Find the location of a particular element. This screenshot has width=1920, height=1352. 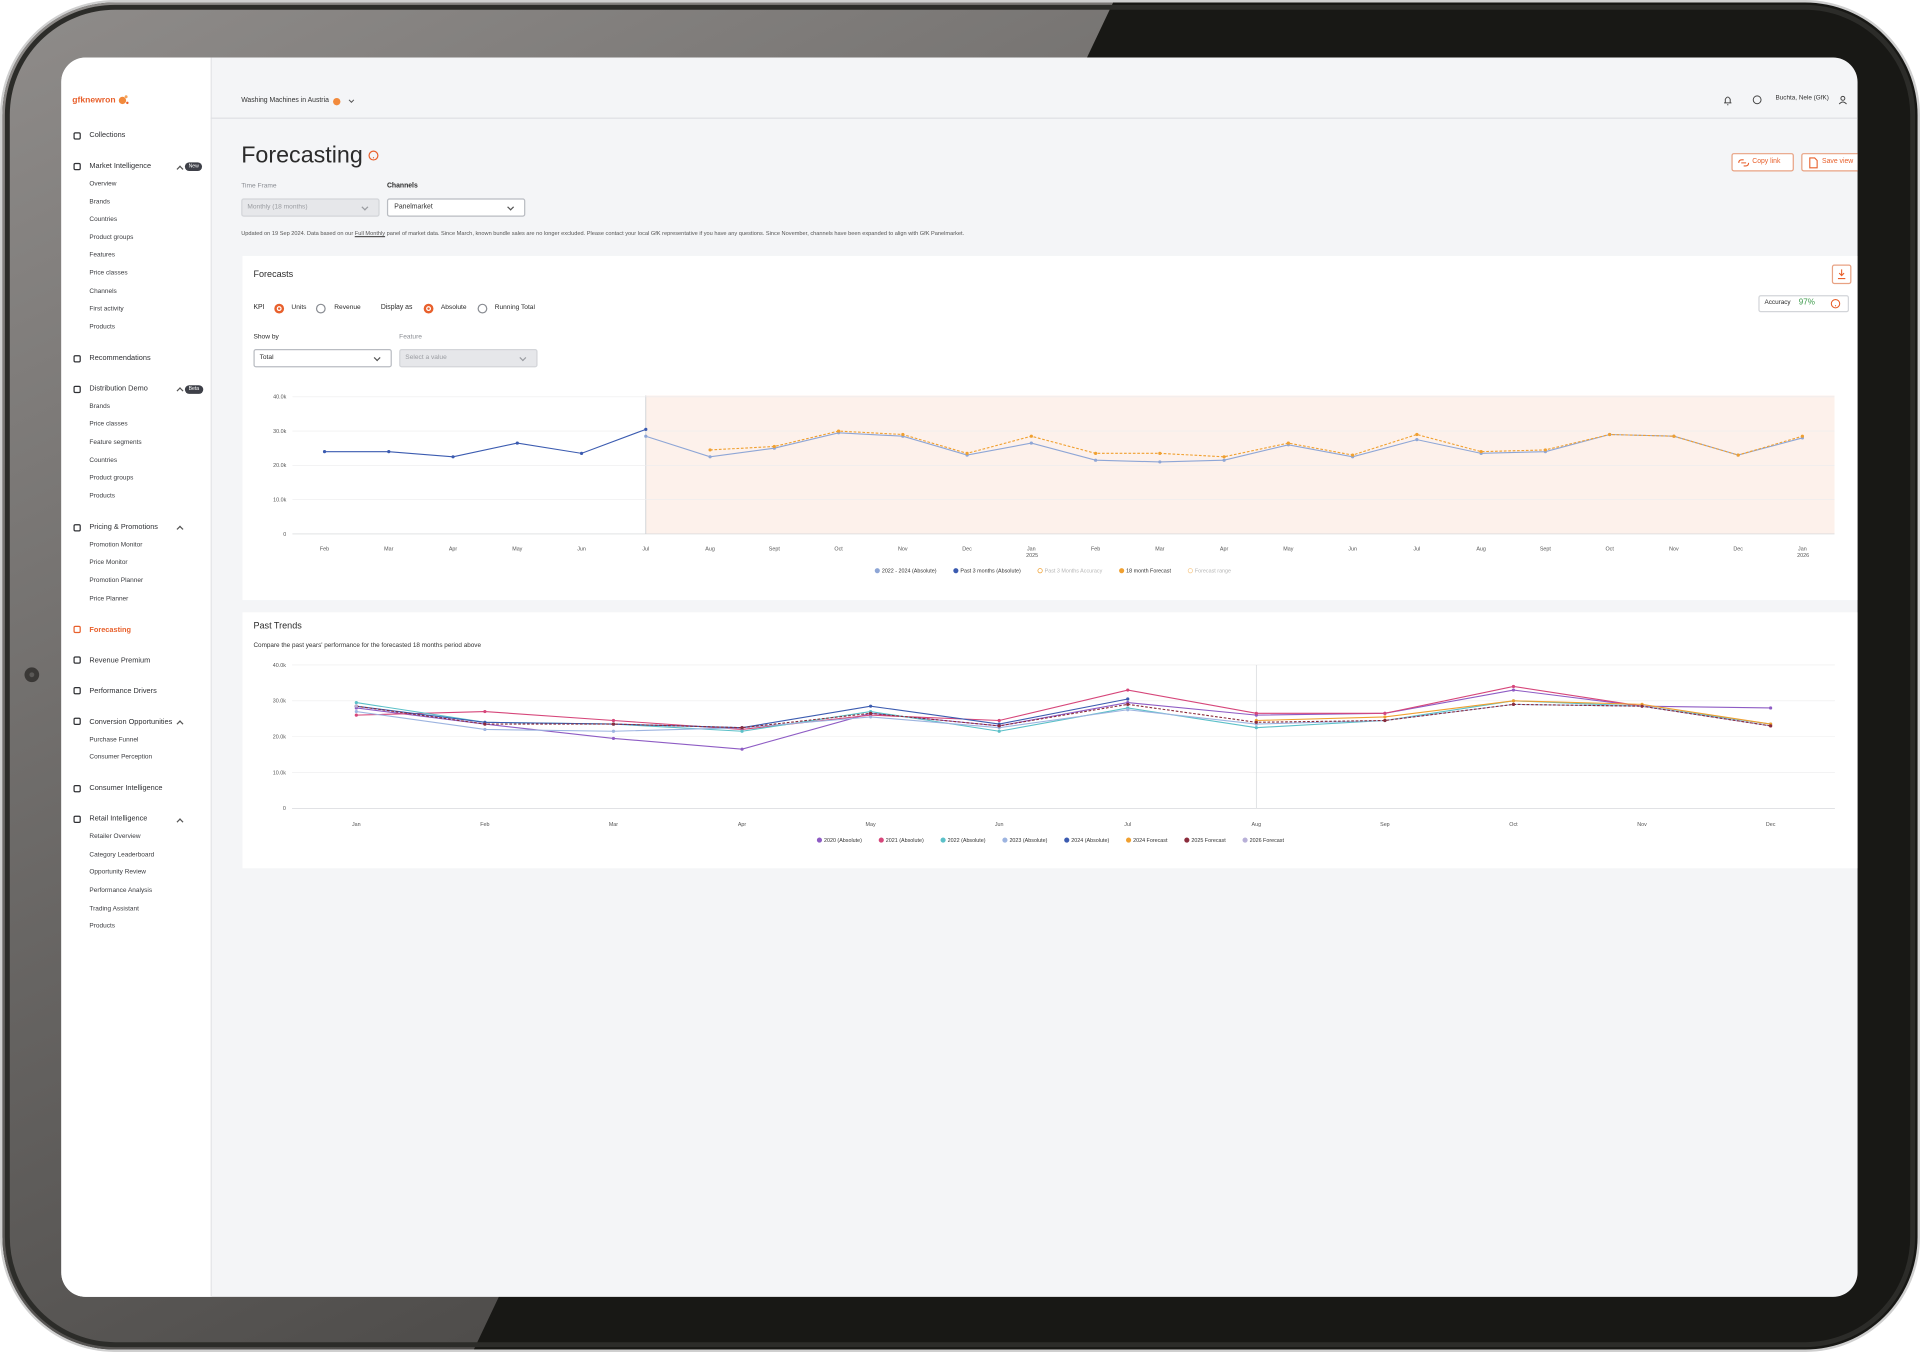

menu-heading: Retail Intelligence is located at coordinates (118, 819).